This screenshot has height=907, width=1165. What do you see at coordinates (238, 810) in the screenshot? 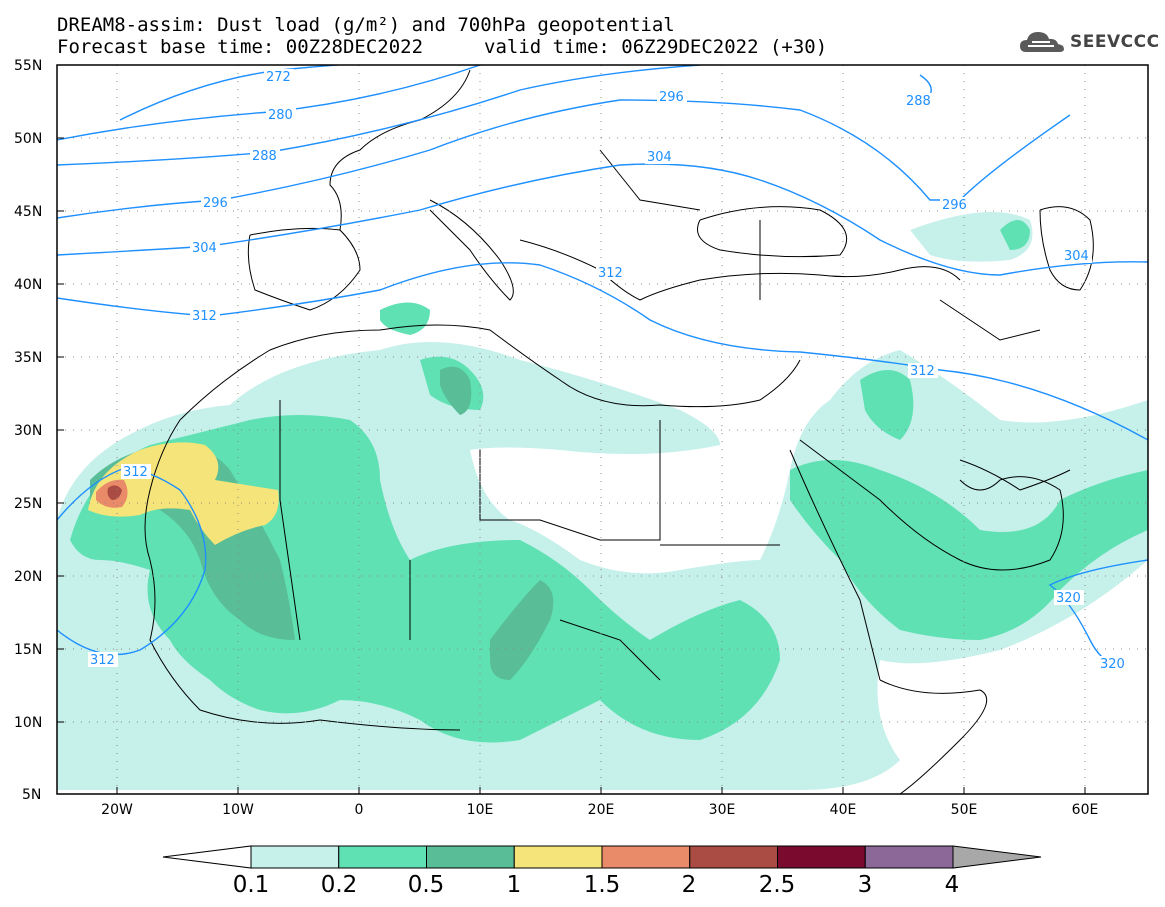
I see `lon-label: 10W` at bounding box center [238, 810].